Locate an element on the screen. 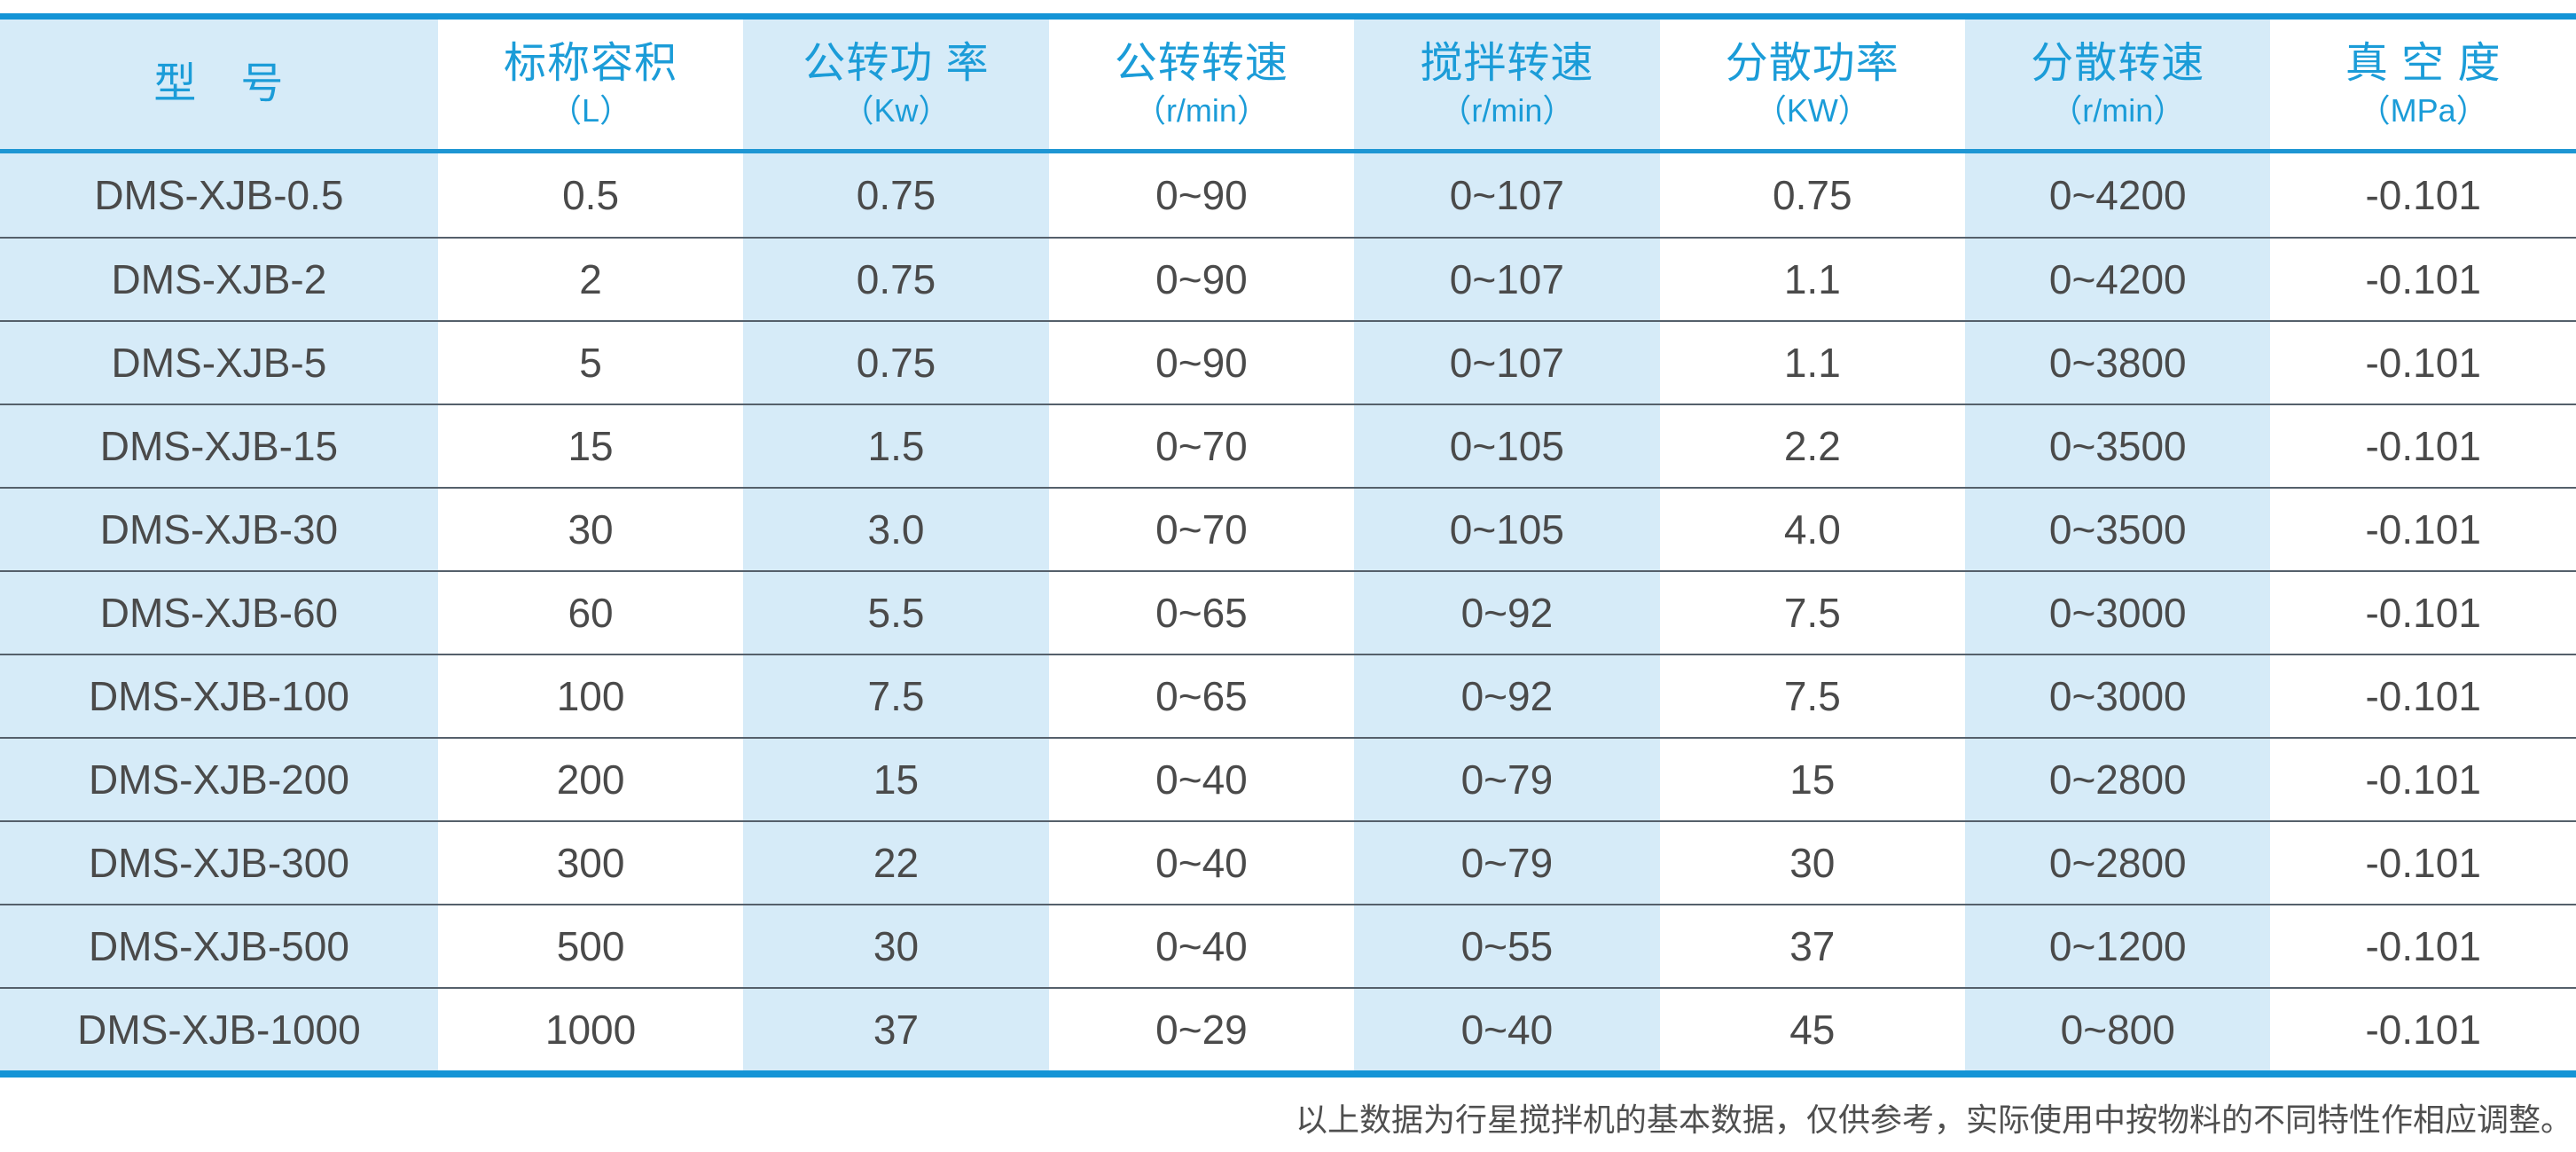 This screenshot has height=1152, width=2576. model-cell: DMS-XJB-2 is located at coordinates (219, 280).